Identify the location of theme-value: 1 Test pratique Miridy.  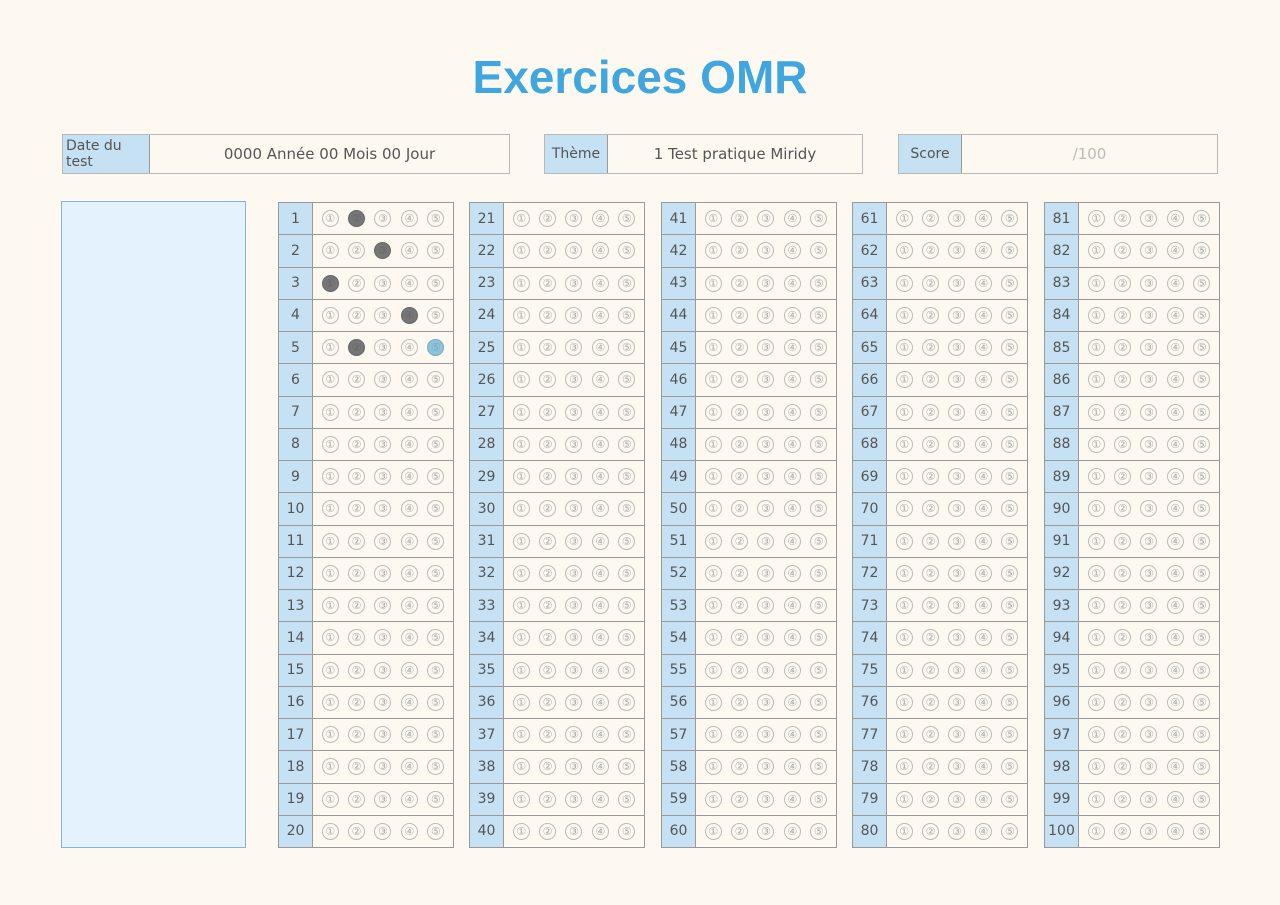
(735, 154).